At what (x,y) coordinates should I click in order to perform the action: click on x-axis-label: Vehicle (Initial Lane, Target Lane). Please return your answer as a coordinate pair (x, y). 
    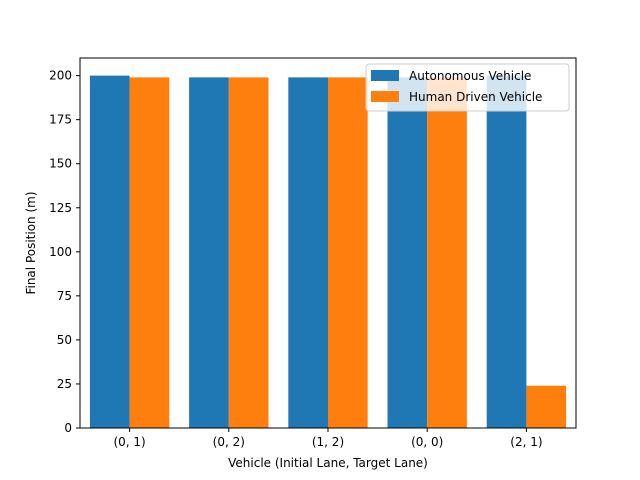
    Looking at the image, I should click on (328, 463).